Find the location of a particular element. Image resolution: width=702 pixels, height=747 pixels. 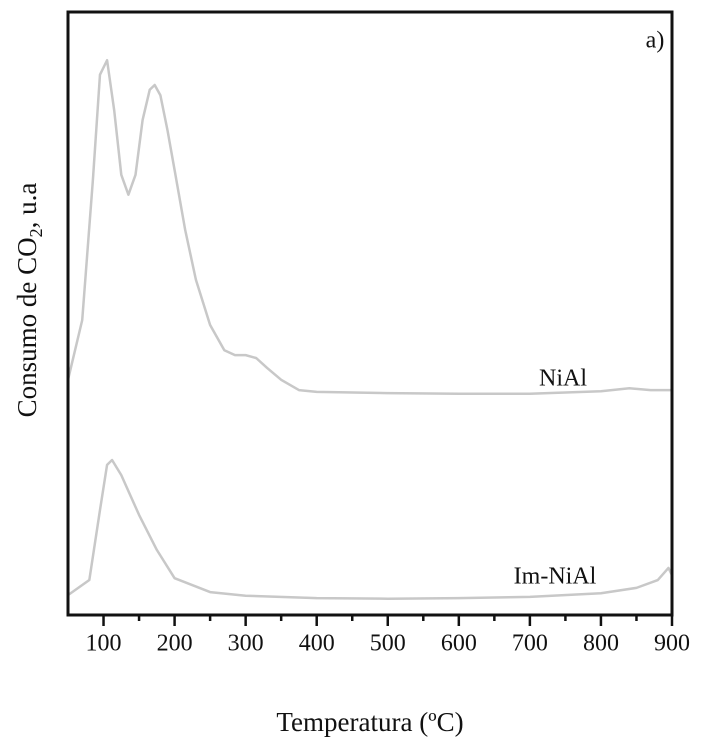

x-tick-label: 500 is located at coordinates (388, 644).